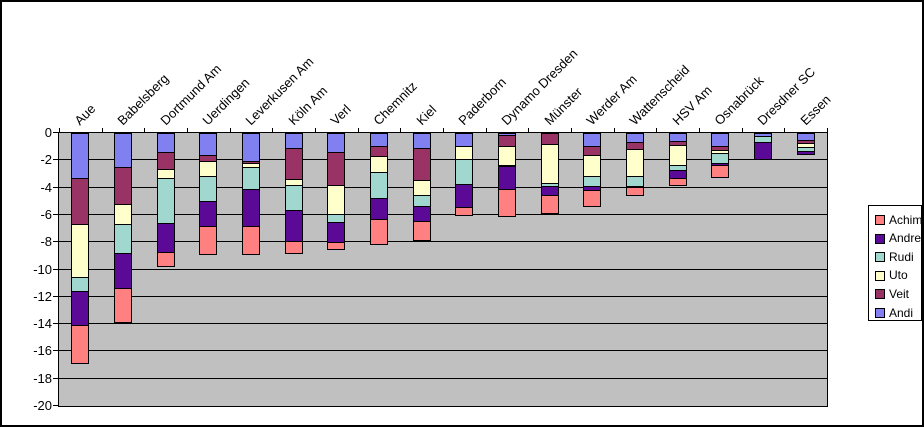 The width and height of the screenshot is (924, 427). Describe the element at coordinates (592, 166) in the screenshot. I see `bar-segment-Werder Am-Uto` at that location.